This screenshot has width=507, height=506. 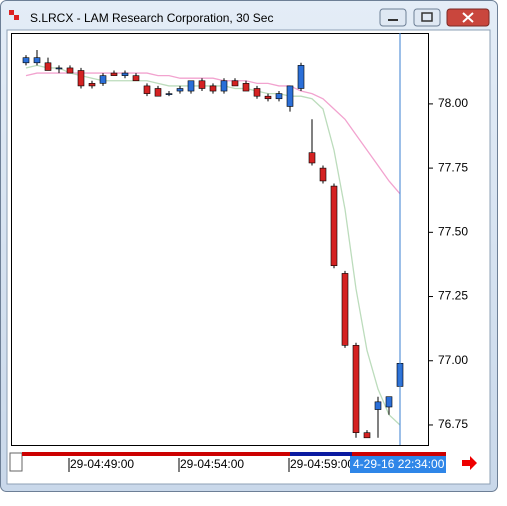 I want to click on cursor-label-bg, so click(x=398, y=464).